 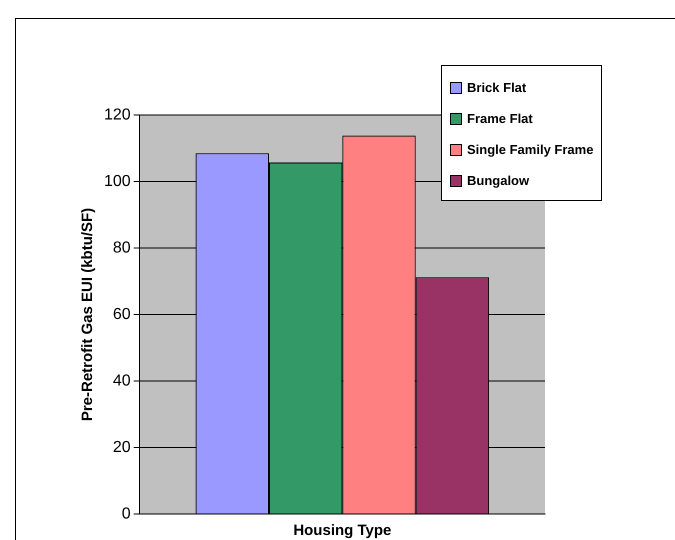 What do you see at coordinates (117, 115) in the screenshot?
I see `y-tick-label: 120` at bounding box center [117, 115].